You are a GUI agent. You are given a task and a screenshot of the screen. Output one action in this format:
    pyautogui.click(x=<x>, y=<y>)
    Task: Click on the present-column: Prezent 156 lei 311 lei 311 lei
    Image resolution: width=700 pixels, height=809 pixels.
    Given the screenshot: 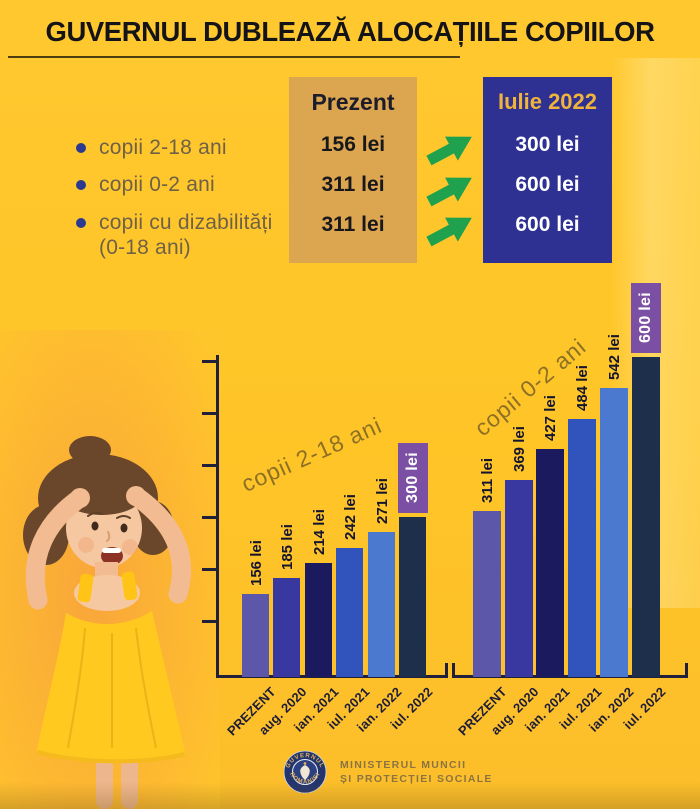 What is the action you would take?
    pyautogui.click(x=353, y=170)
    